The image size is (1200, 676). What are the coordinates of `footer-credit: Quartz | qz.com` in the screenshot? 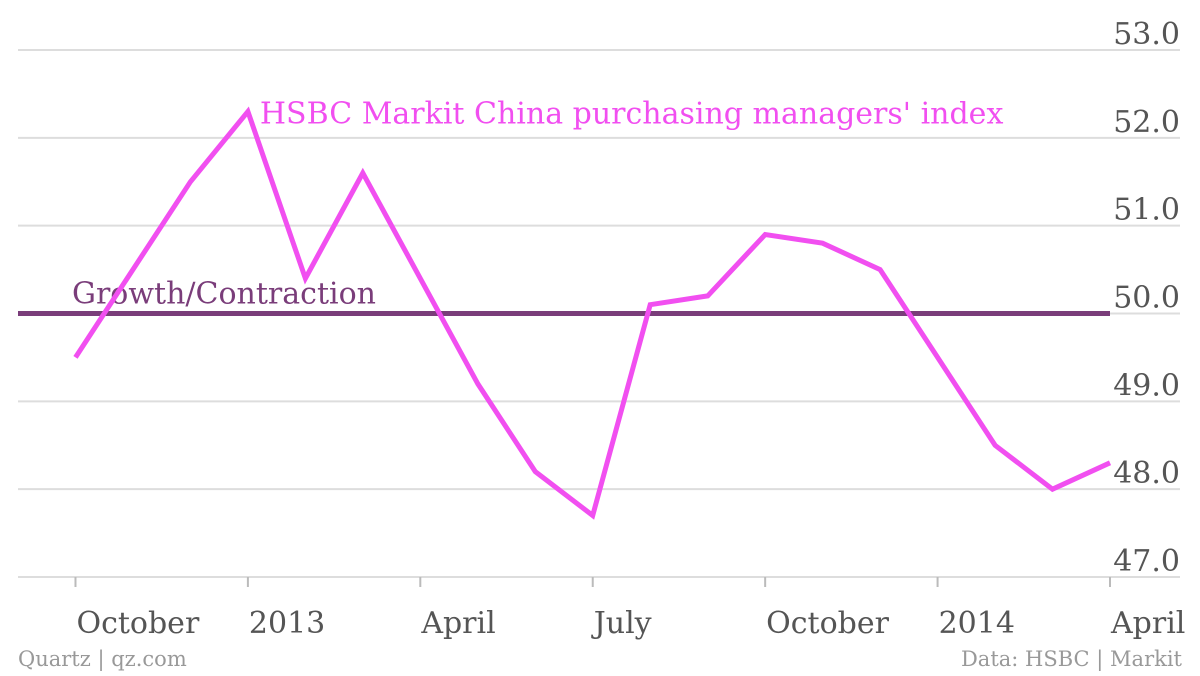 It's located at (102, 659).